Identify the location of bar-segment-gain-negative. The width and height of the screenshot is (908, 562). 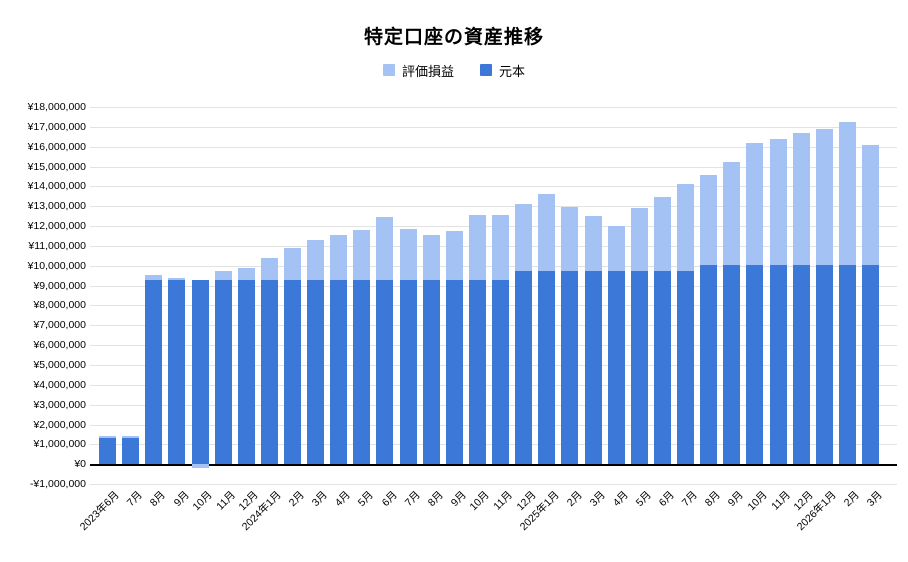
(200, 466).